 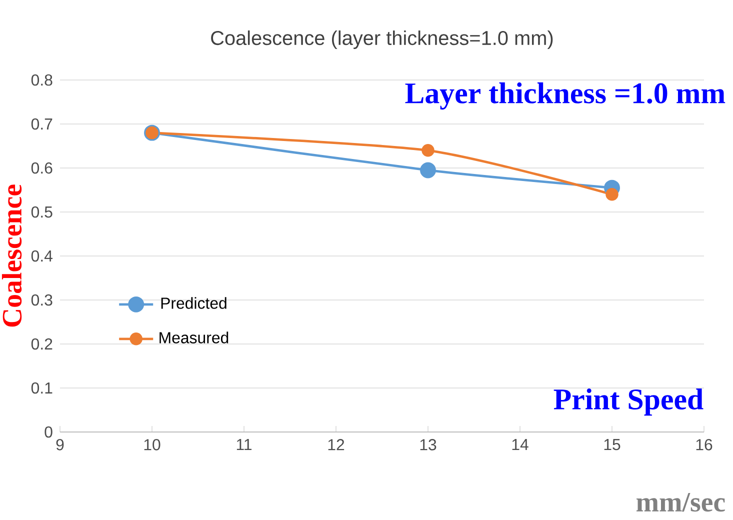 What do you see at coordinates (193, 303) in the screenshot?
I see `legend-label: Predicted` at bounding box center [193, 303].